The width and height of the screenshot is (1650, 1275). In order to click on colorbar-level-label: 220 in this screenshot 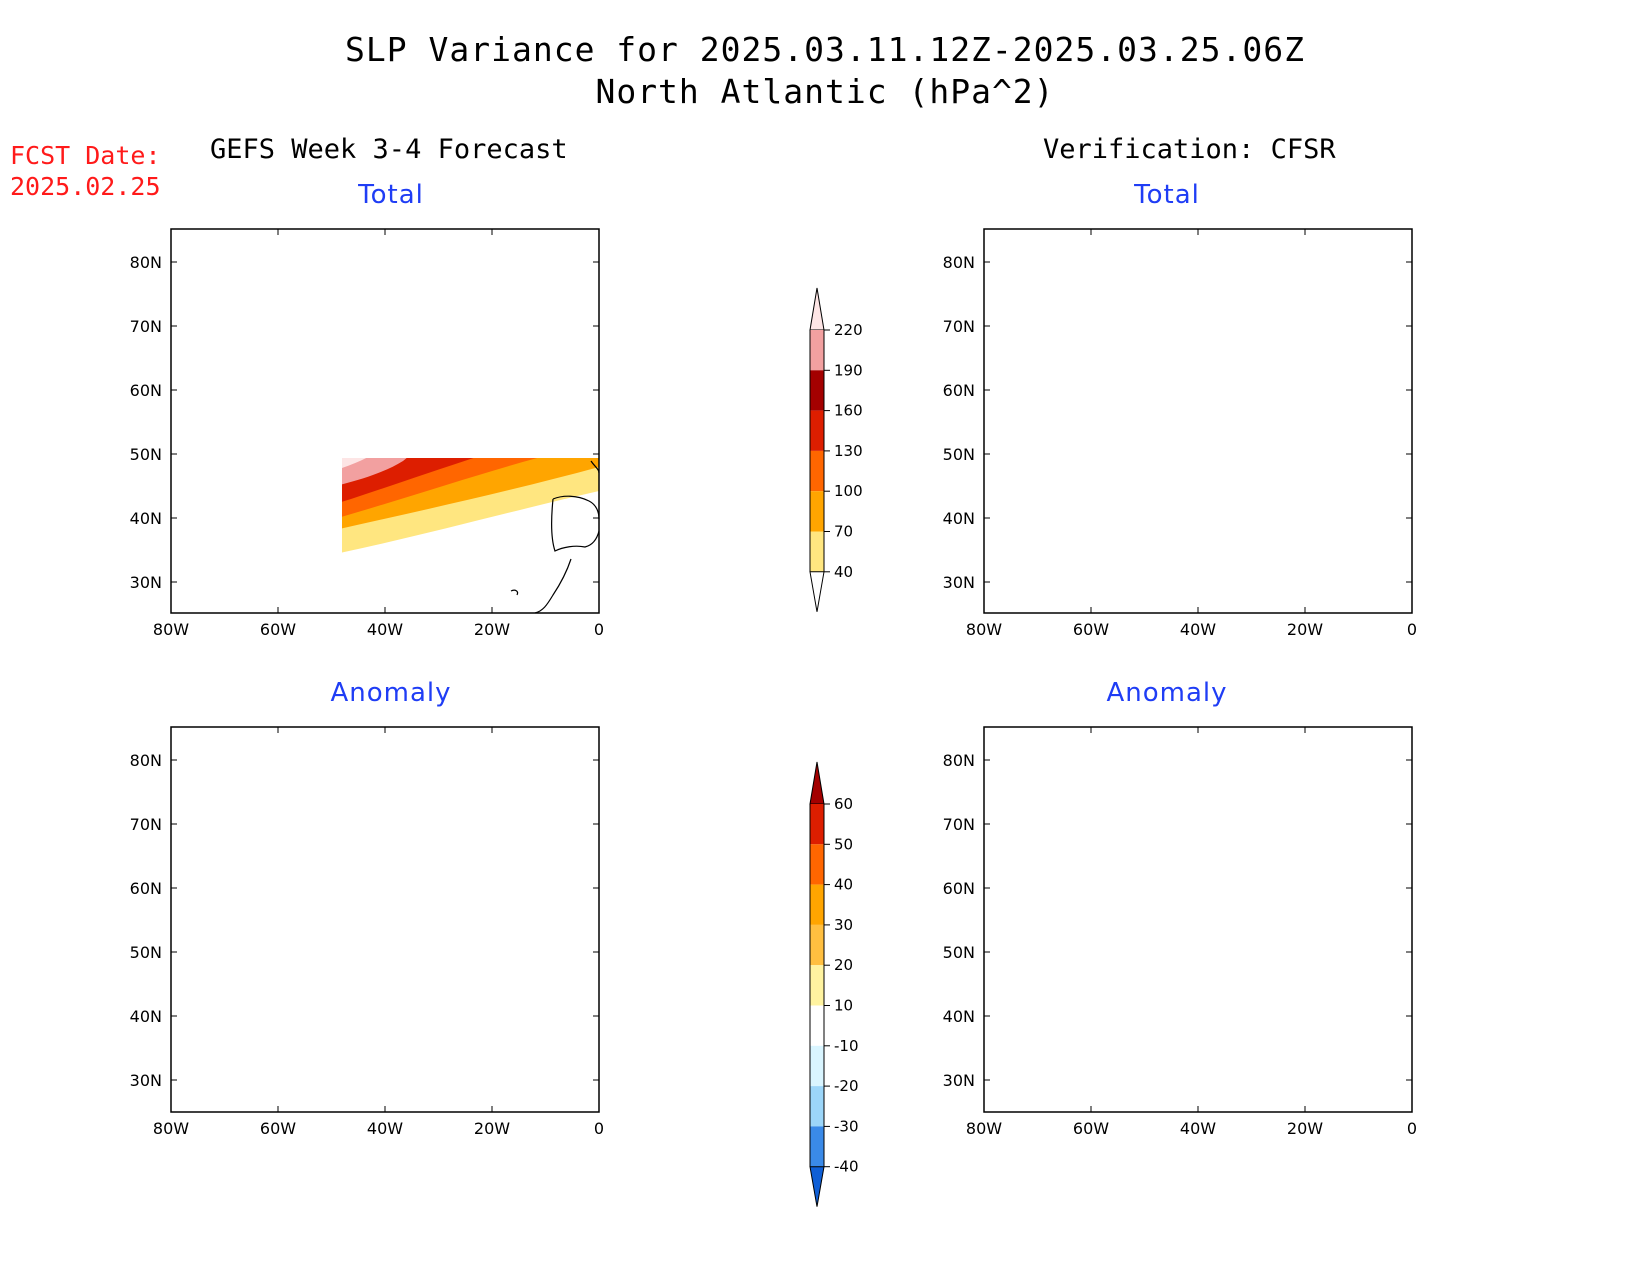, I will do `click(848, 330)`.